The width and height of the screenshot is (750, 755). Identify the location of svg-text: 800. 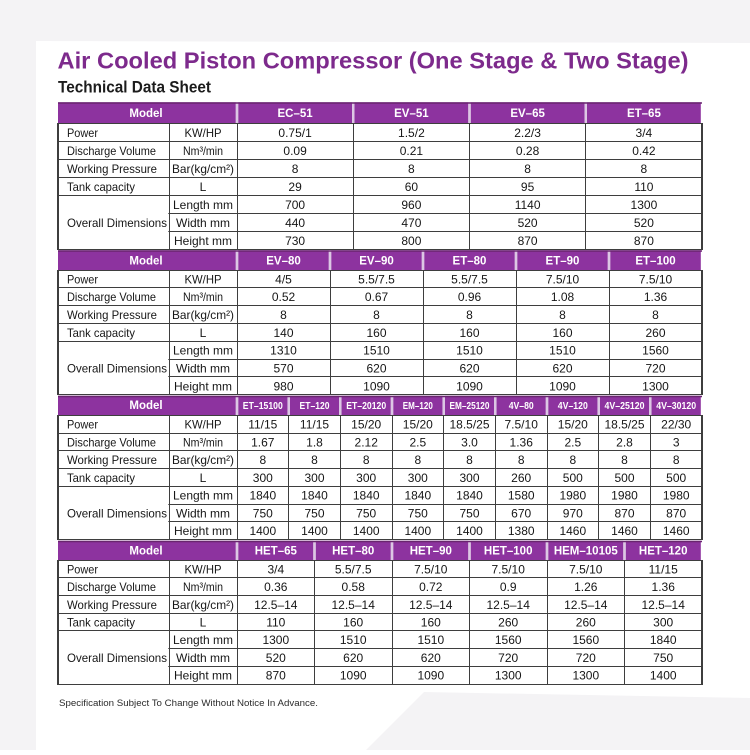
(411, 241).